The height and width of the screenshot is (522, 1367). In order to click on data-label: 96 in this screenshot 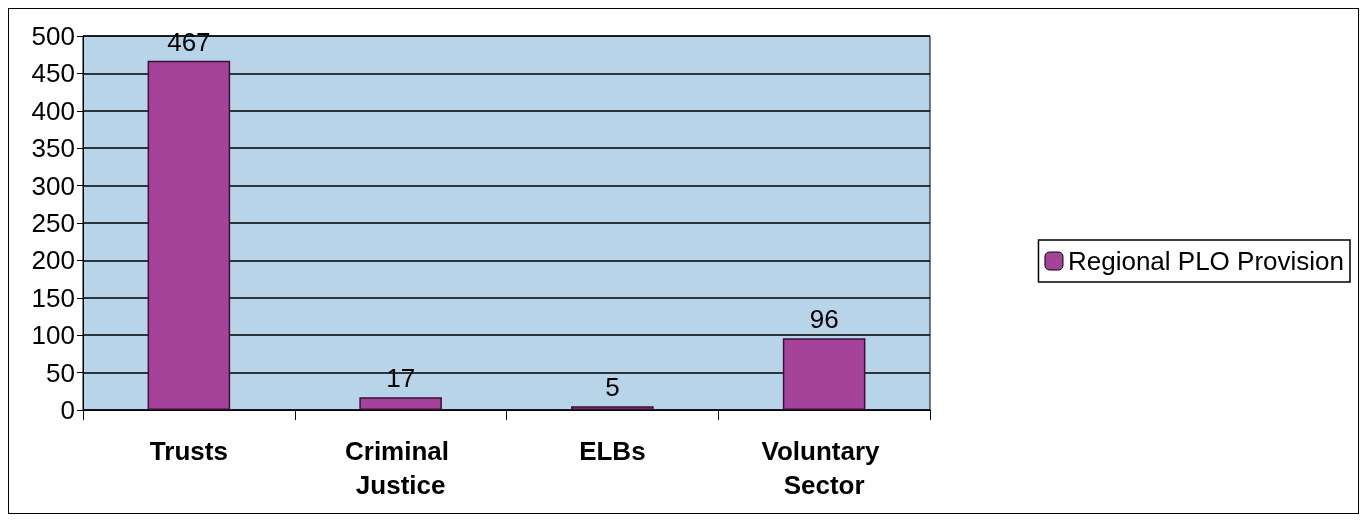, I will do `click(824, 319)`.